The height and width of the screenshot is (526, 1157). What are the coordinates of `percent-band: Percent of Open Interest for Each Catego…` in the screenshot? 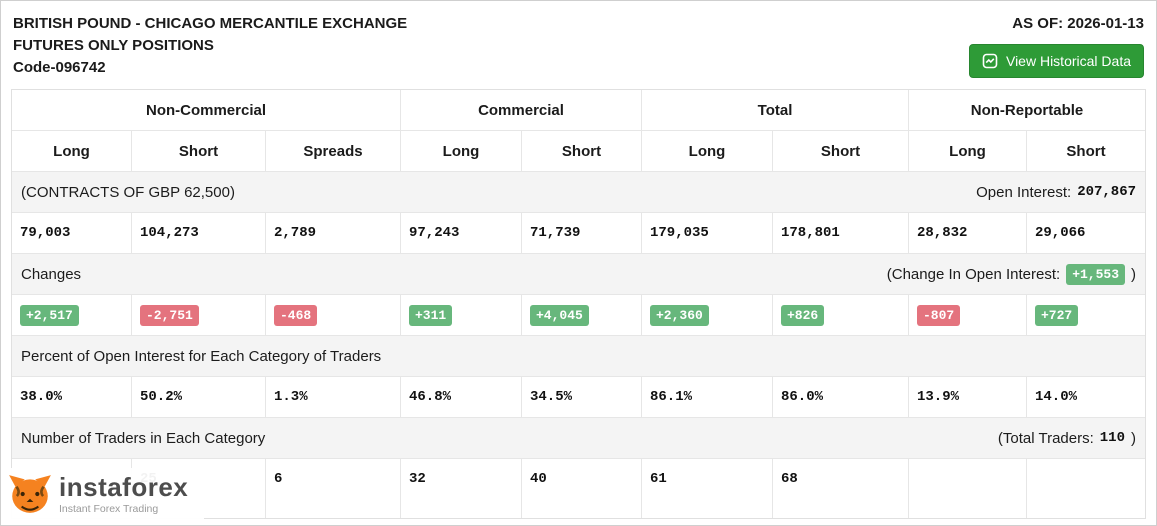 It's located at (578, 355).